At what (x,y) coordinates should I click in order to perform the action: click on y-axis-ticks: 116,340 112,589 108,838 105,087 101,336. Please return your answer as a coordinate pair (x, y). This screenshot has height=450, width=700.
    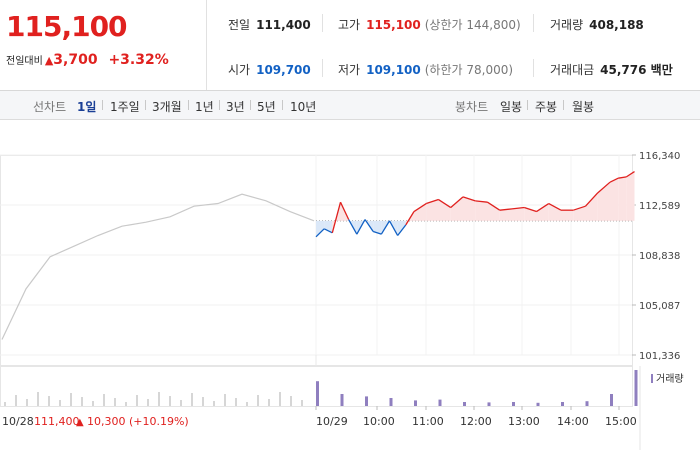
    Looking at the image, I should click on (659, 256).